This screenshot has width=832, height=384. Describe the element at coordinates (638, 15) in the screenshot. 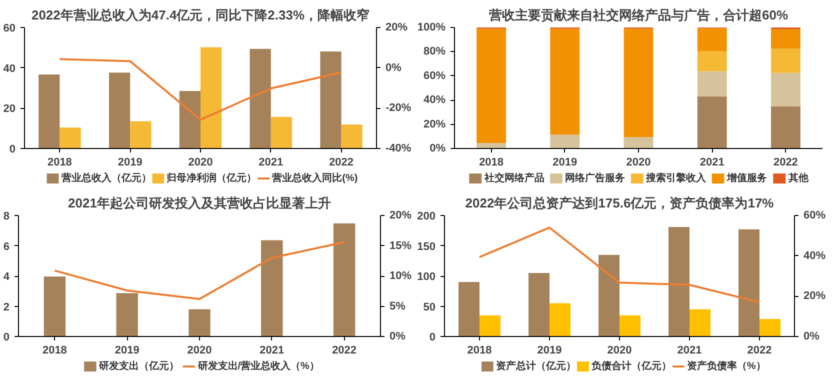

I see `chart-title: 营收主要贡献来自社交网络产品与广告，合计超60%` at that location.